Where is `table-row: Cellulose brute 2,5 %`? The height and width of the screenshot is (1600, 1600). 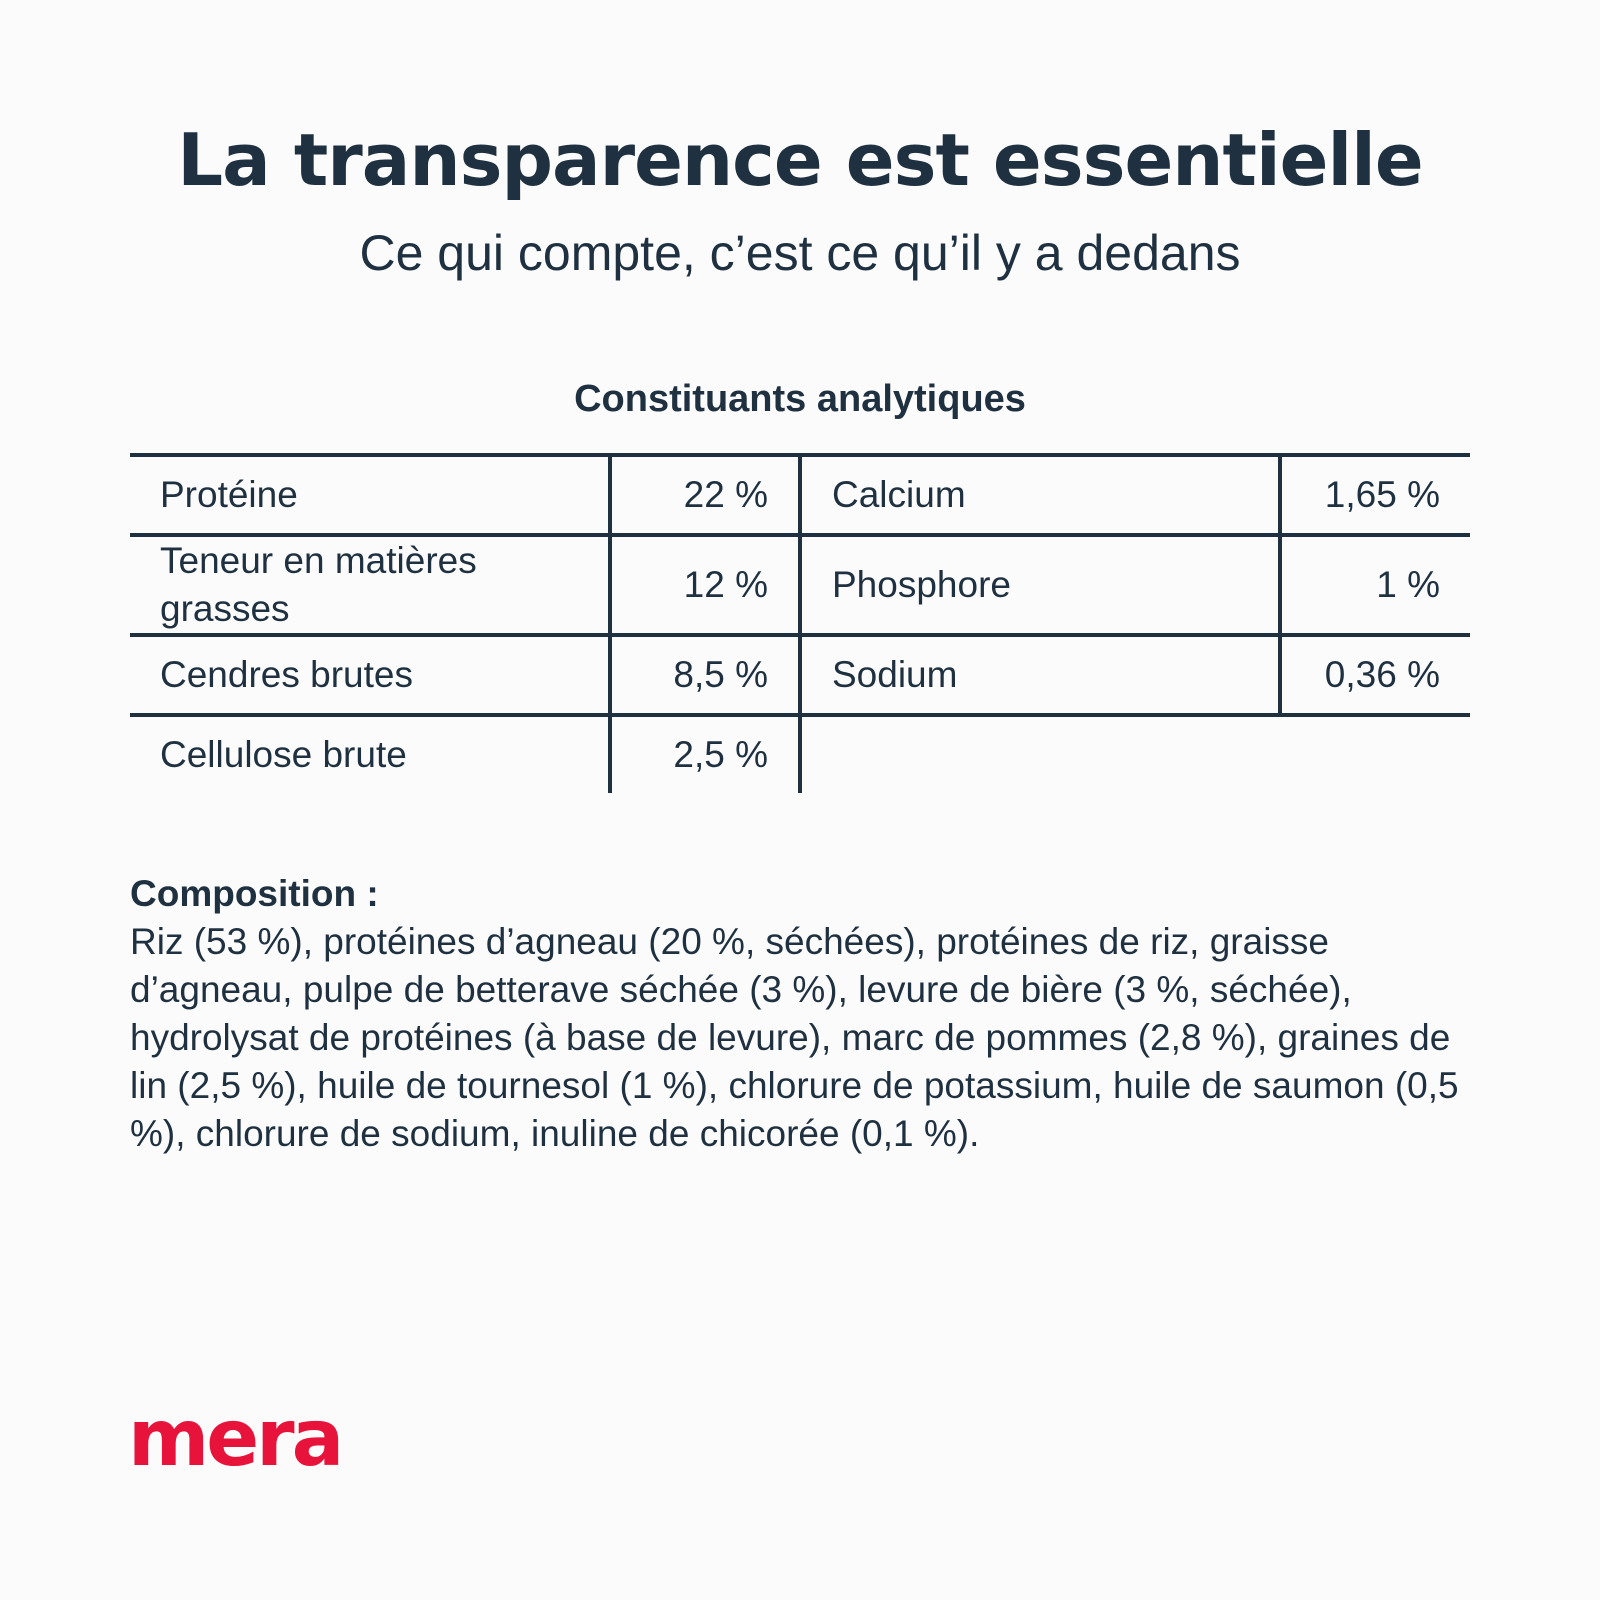 table-row: Cellulose brute 2,5 % is located at coordinates (800, 754).